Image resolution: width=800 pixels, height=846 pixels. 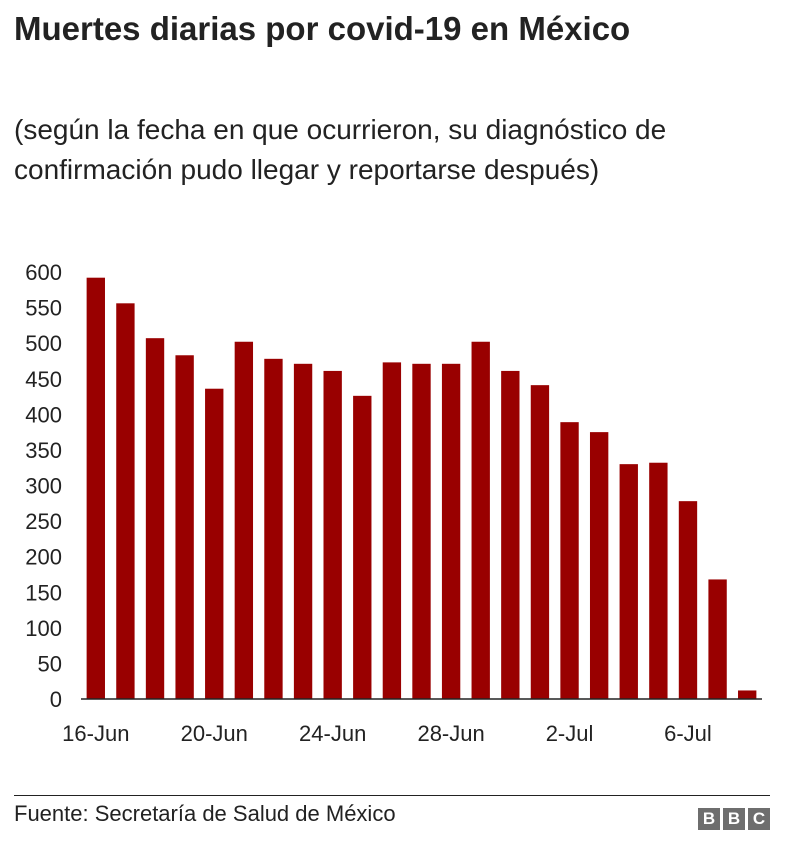 What do you see at coordinates (332, 733) in the screenshot?
I see `x-tick-label: 24-Jun` at bounding box center [332, 733].